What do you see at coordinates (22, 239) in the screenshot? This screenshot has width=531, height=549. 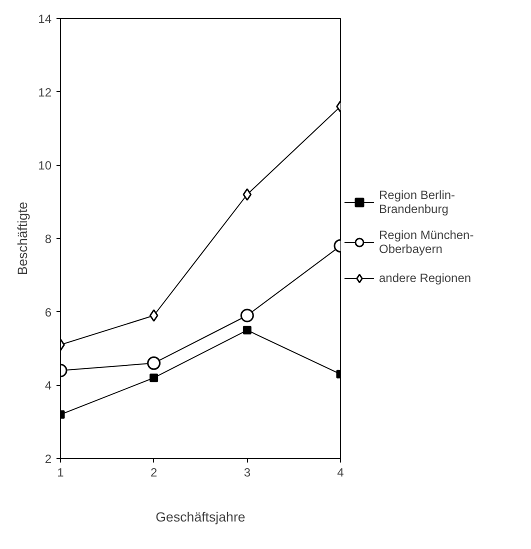 I see `y-axis-title: Beschäftigte` at bounding box center [22, 239].